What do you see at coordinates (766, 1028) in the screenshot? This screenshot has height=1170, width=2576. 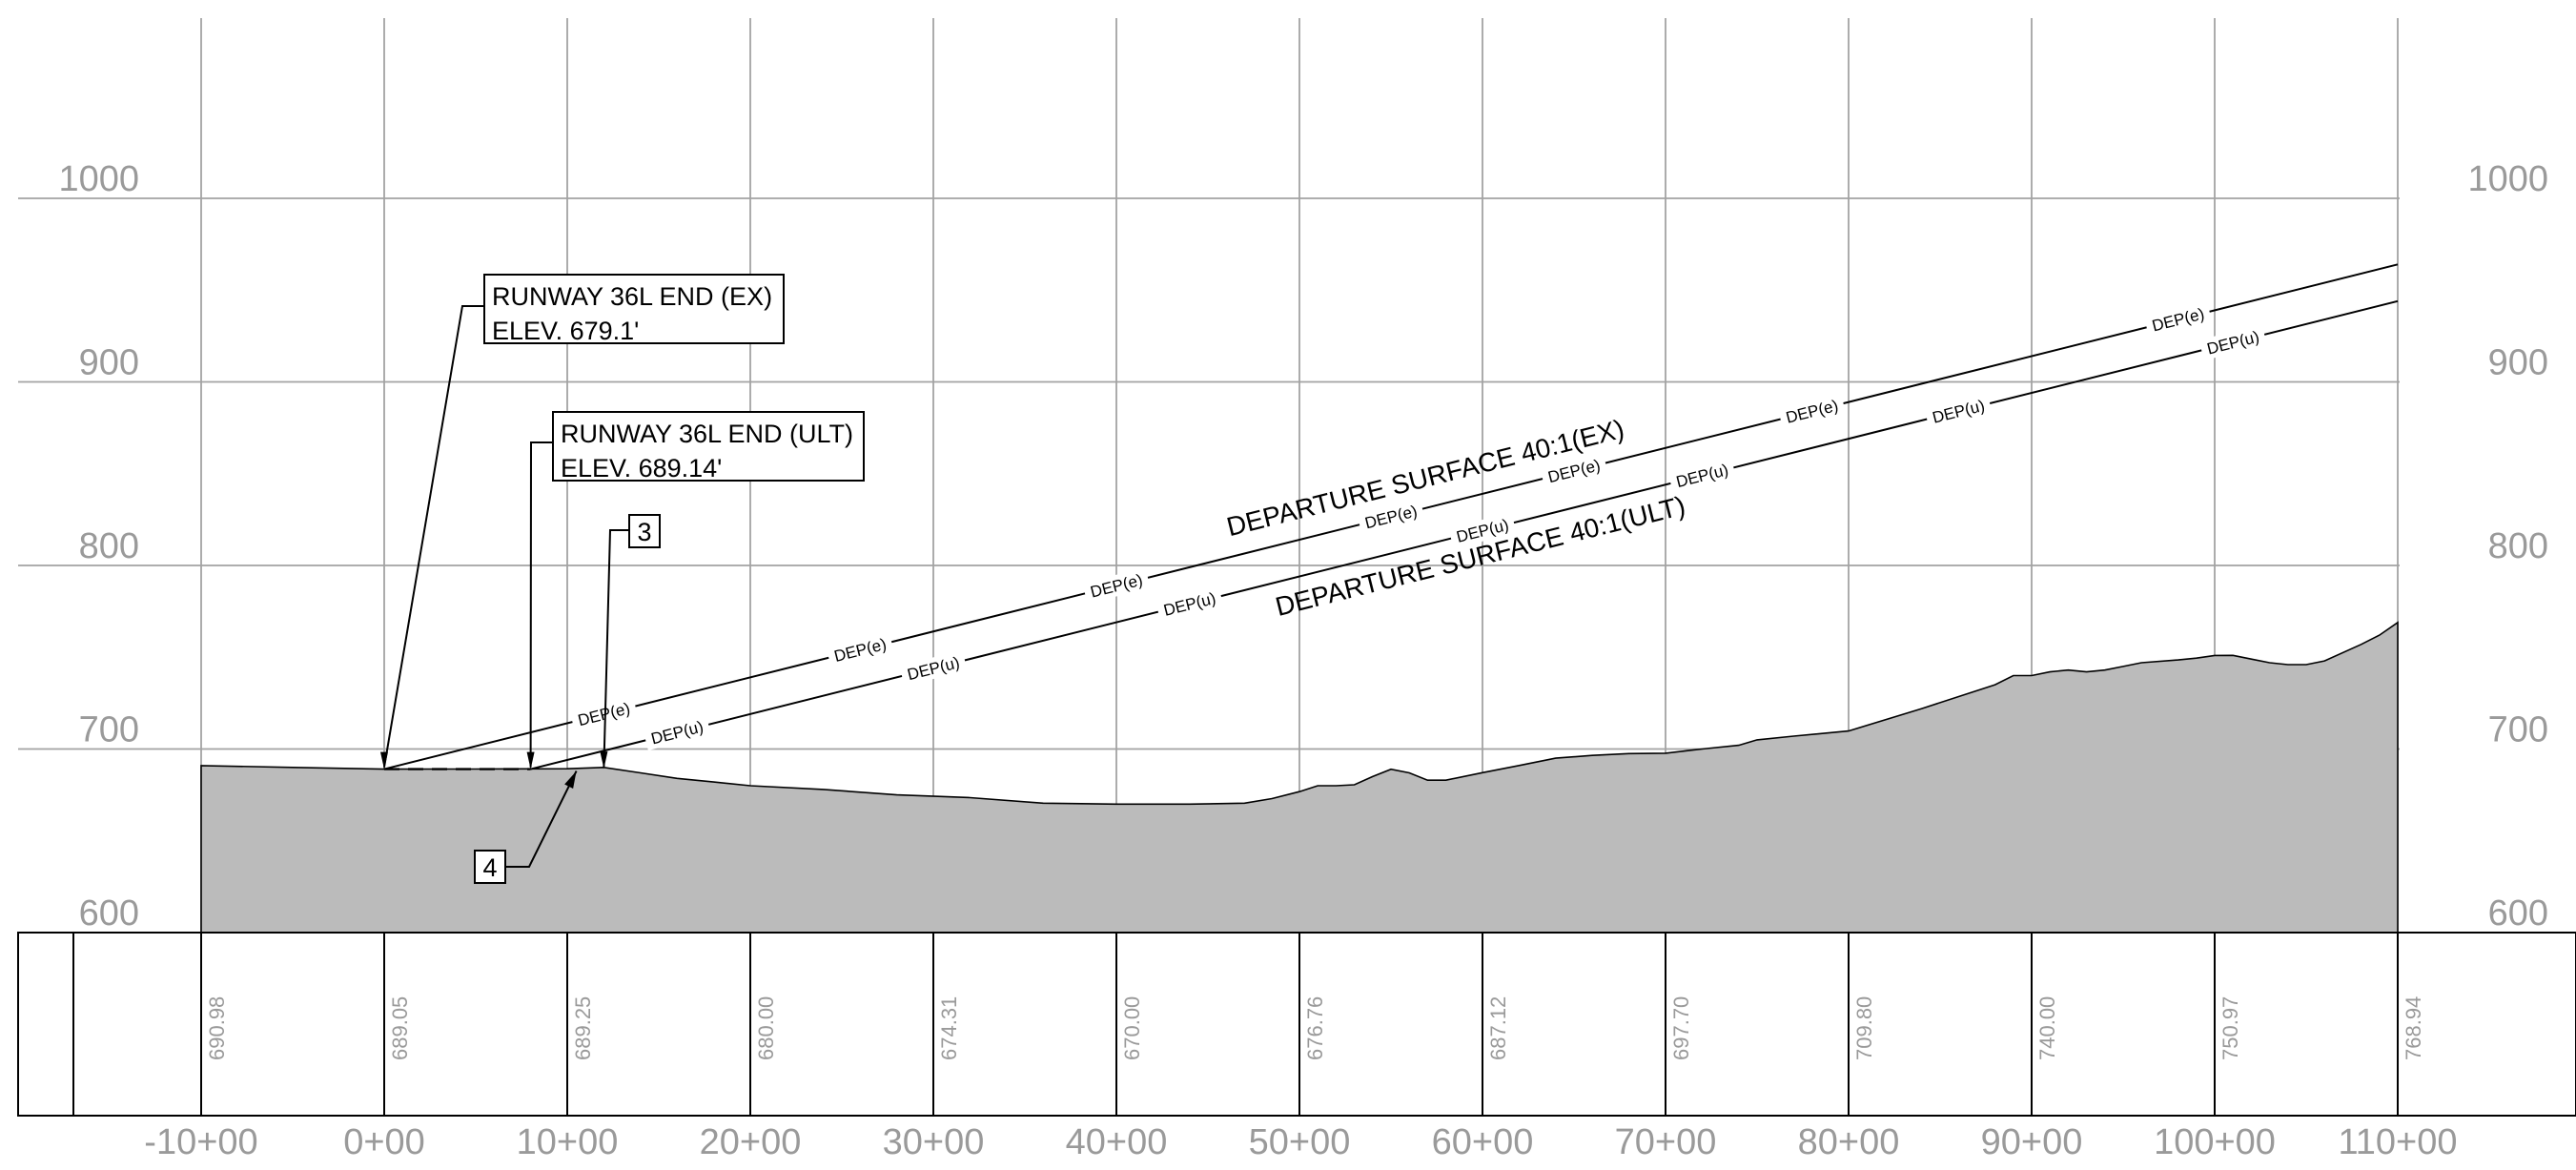 I see `table-elevation-value: 680.00` at bounding box center [766, 1028].